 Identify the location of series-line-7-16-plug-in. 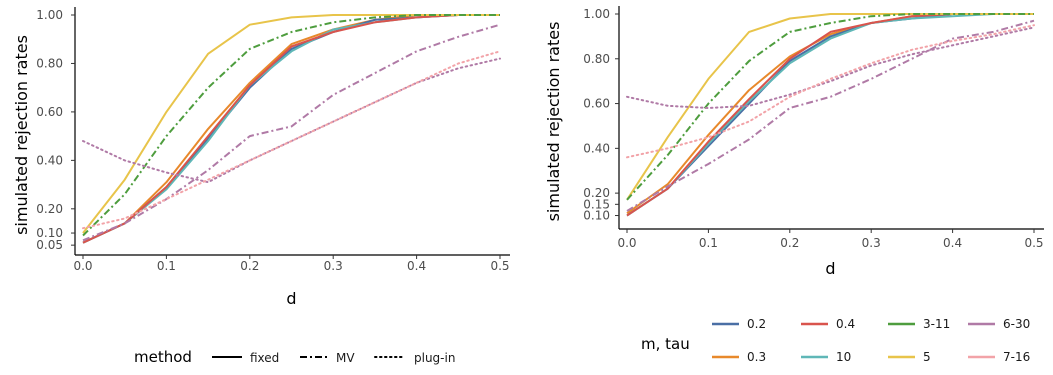
(830, 91).